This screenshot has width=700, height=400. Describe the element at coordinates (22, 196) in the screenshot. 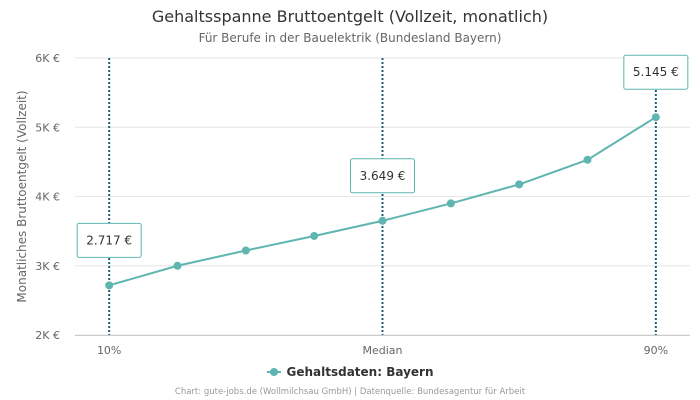

I see `y-axis-title: Monatliches Bruttoentgelt (Vollzeit)` at that location.